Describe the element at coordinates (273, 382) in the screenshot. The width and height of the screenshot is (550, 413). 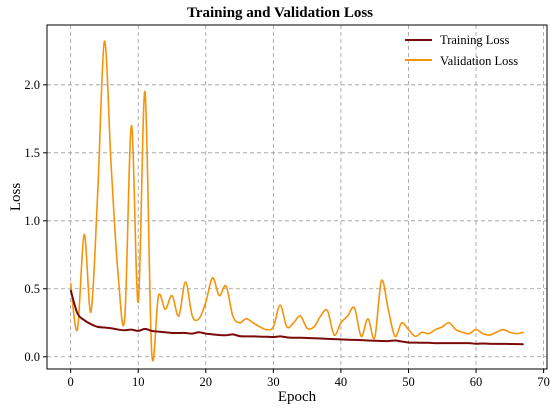
I see `x-tick-label: 30` at that location.